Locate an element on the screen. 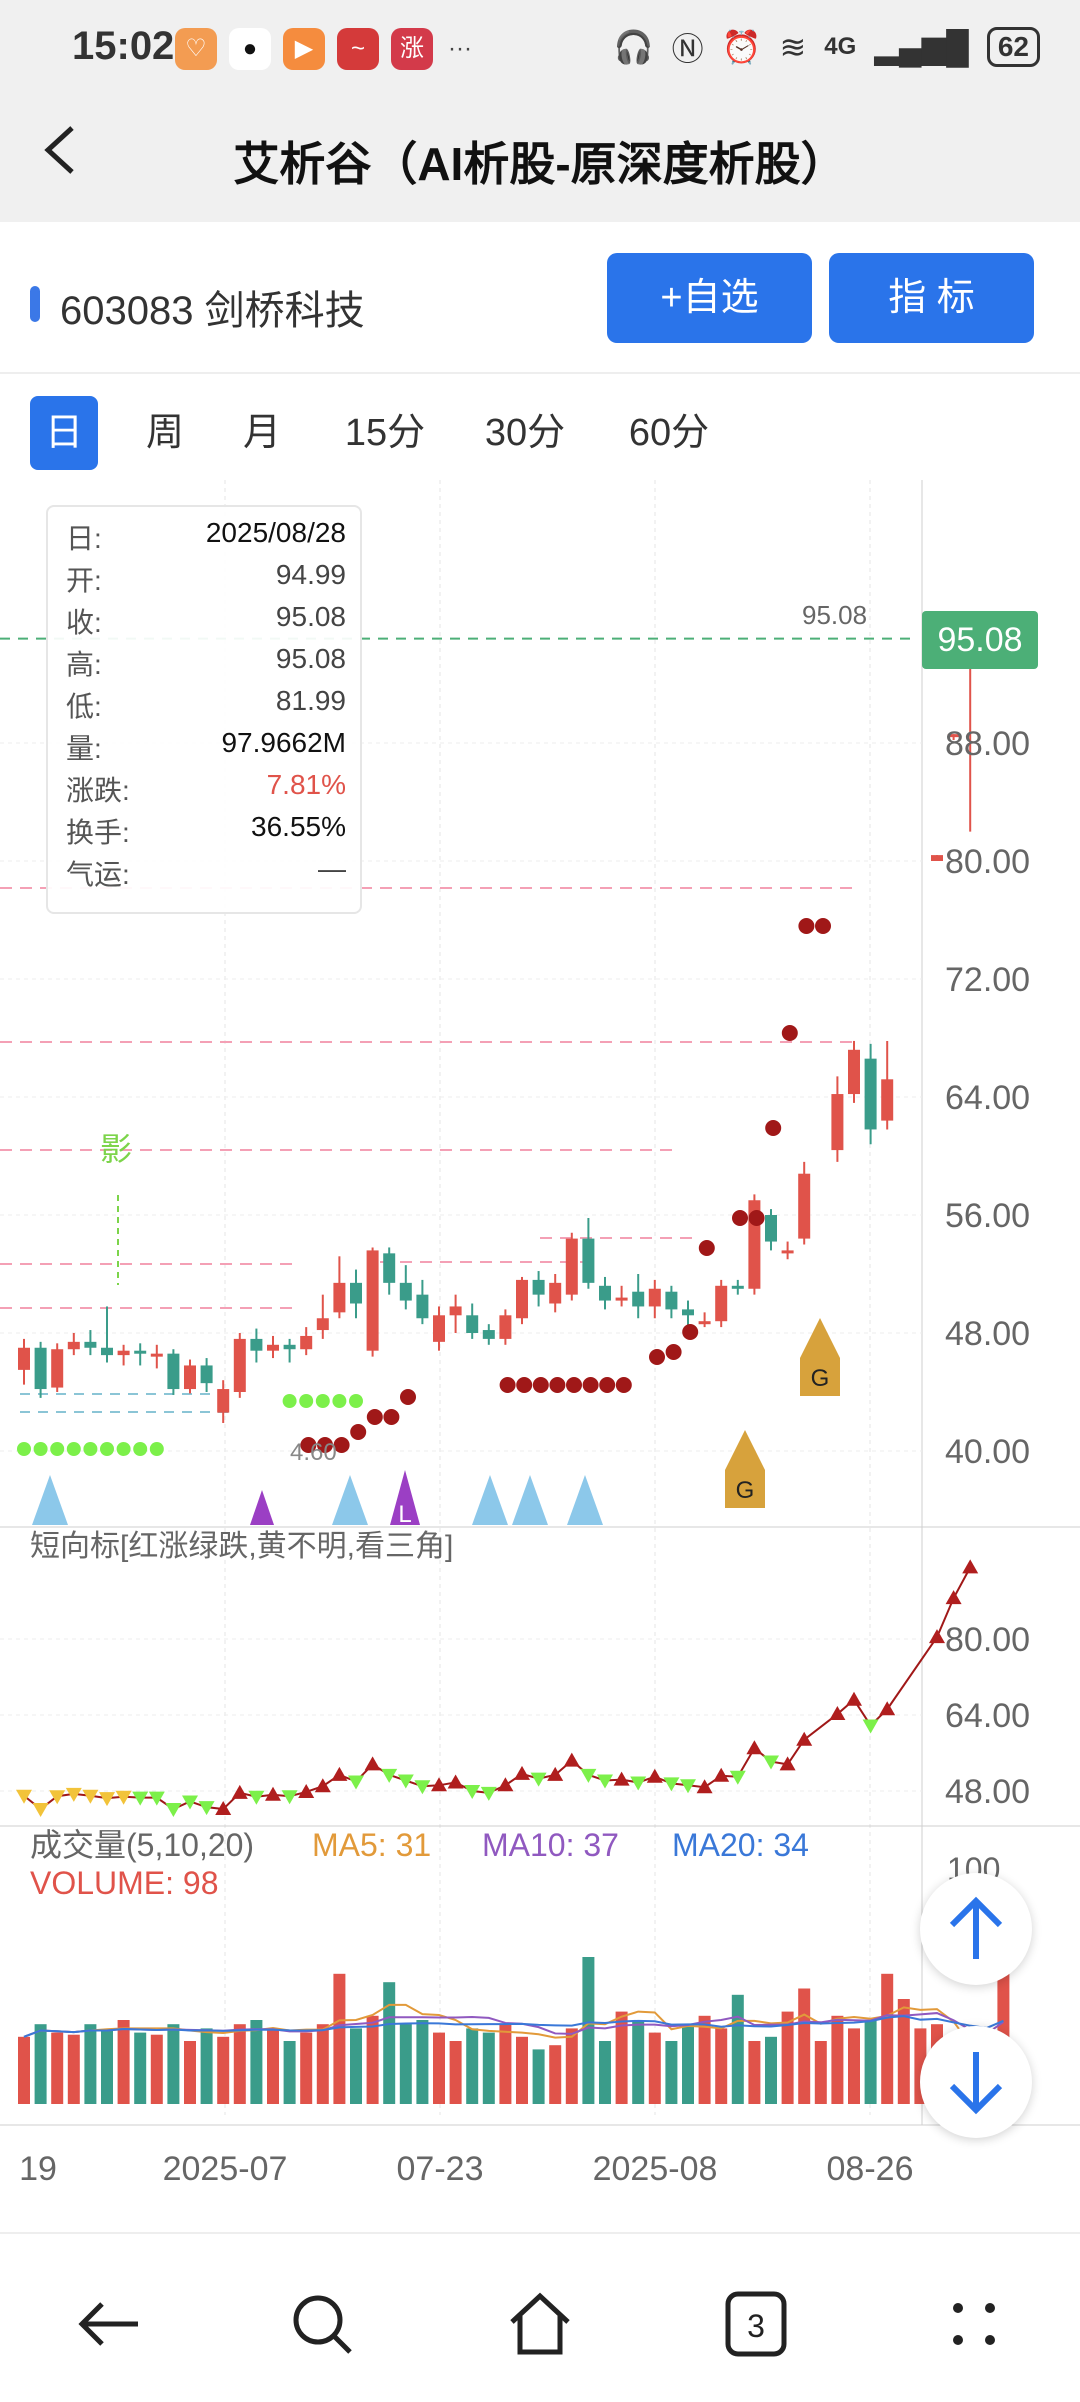  status-bar: 15:02 ♡ ● ▶ ~ 涨 ··· 🎧 Ⓝ ⏰ ≋ 4G ▂▄▆█ 62 is located at coordinates (540, 45).